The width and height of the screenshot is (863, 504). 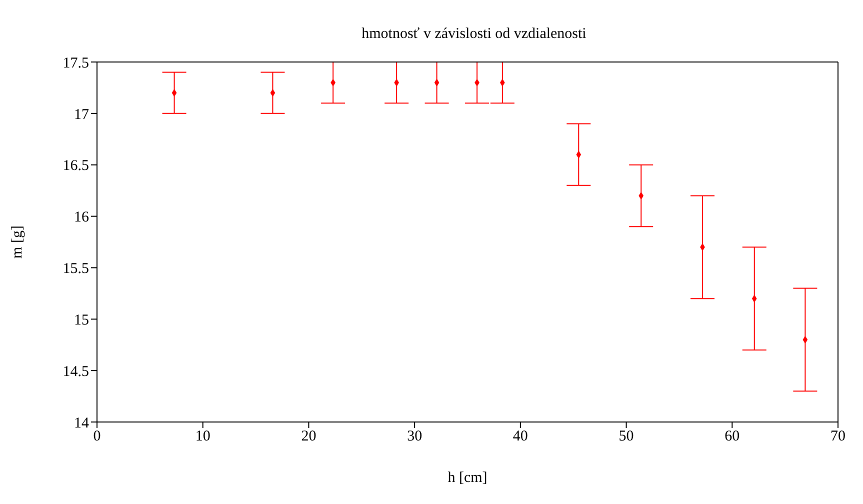 What do you see at coordinates (75, 166) in the screenshot?
I see `y-tick-label: 16.5` at bounding box center [75, 166].